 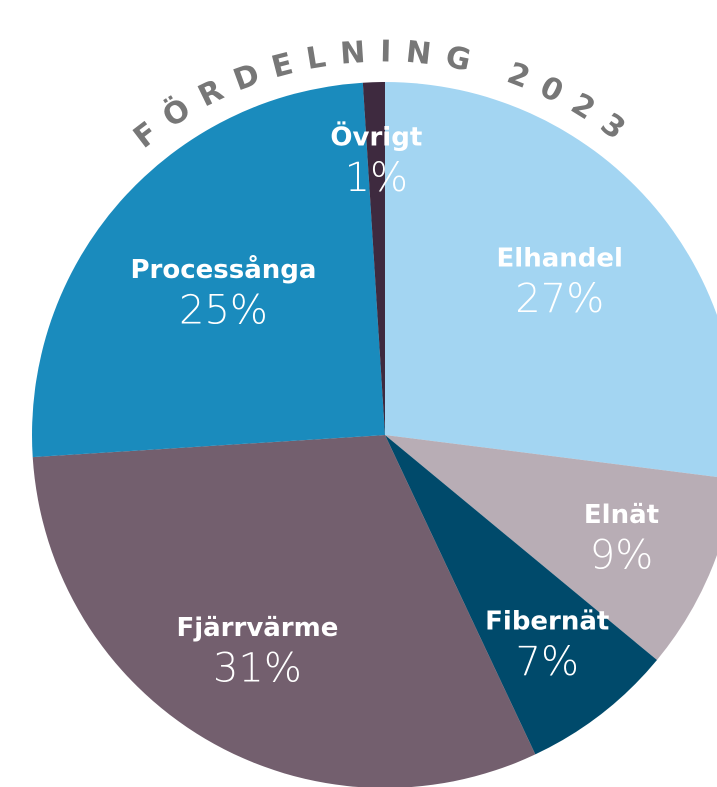 I want to click on slice-name: Fibernät, so click(x=547, y=622).